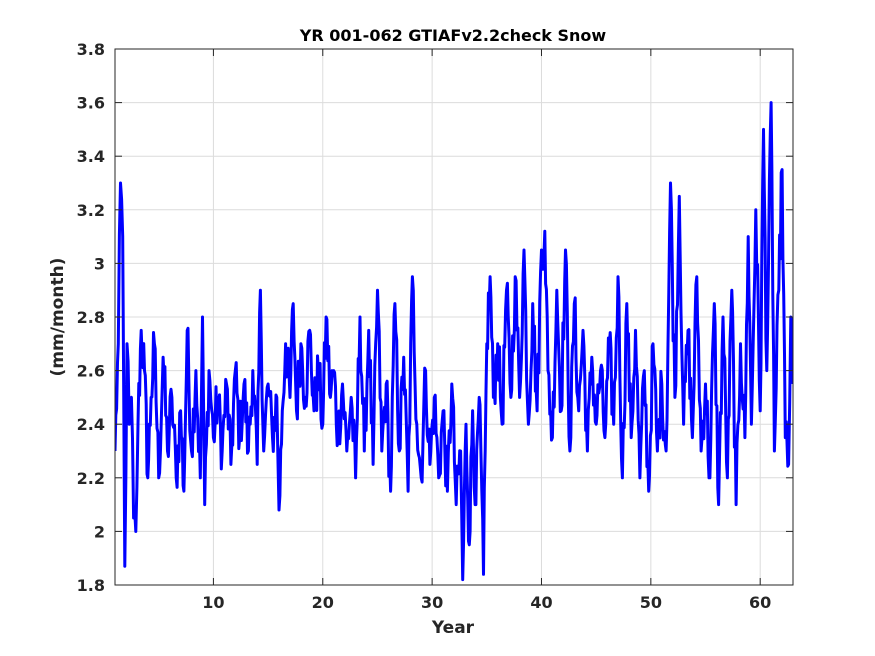  Describe the element at coordinates (99, 531) in the screenshot. I see `y-tick-label: 2` at that location.